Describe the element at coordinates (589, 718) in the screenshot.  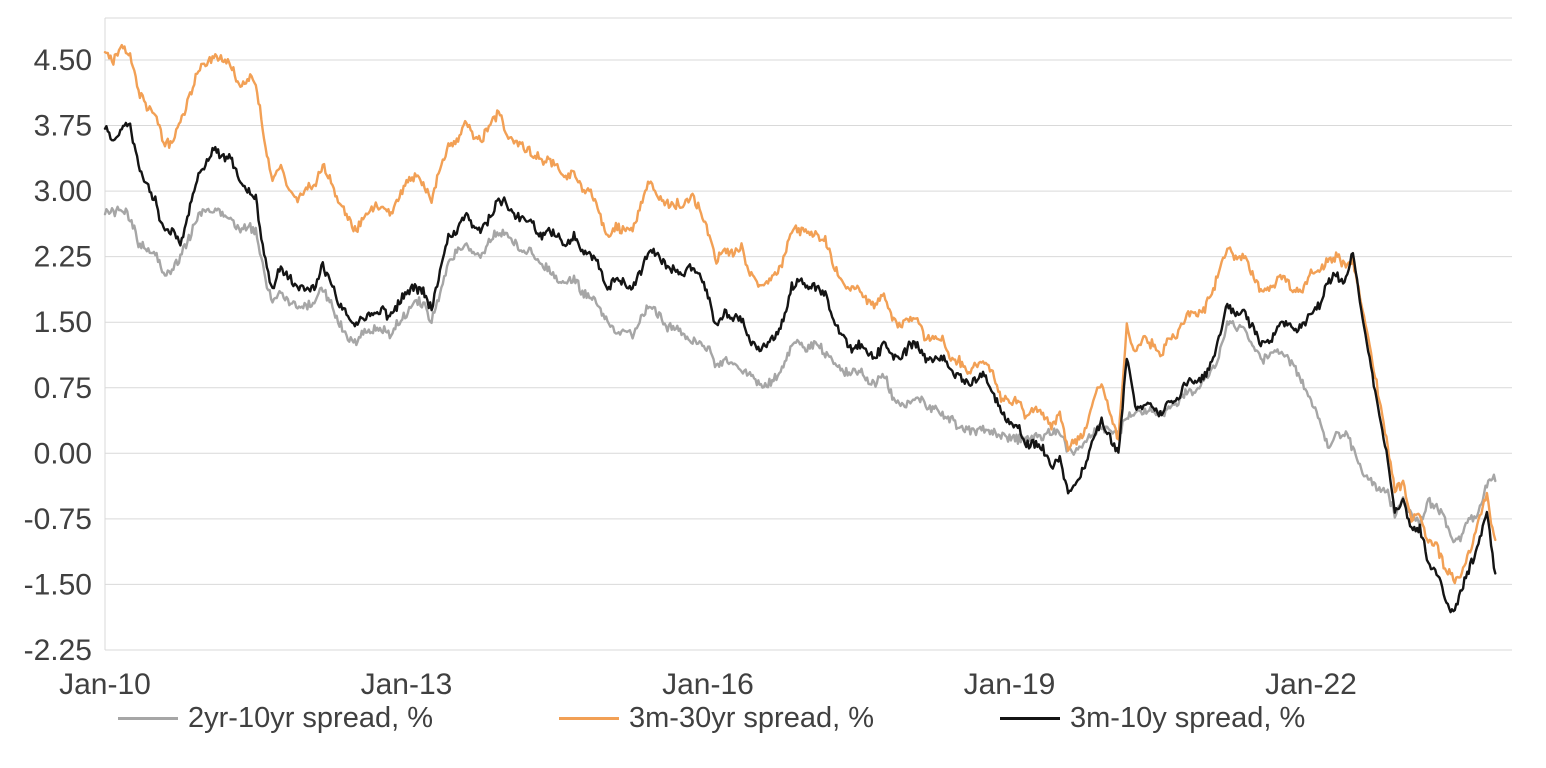
I see `legend-line-swatch-orange` at that location.